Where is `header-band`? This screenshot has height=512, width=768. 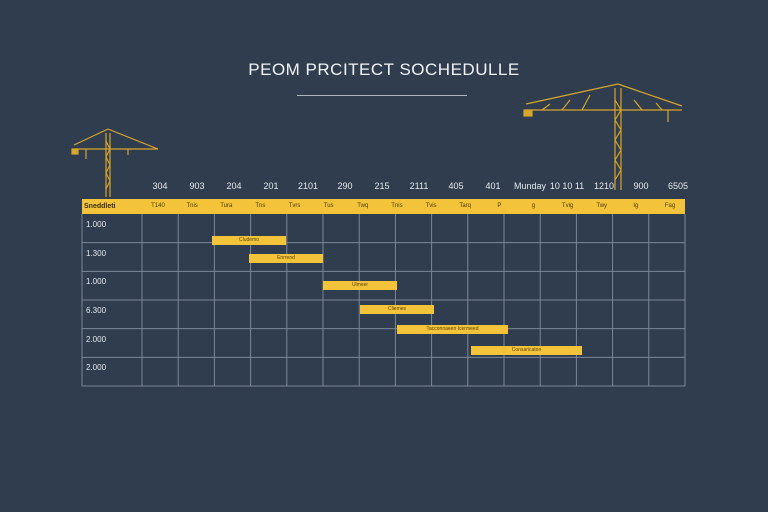
header-band is located at coordinates (383, 206).